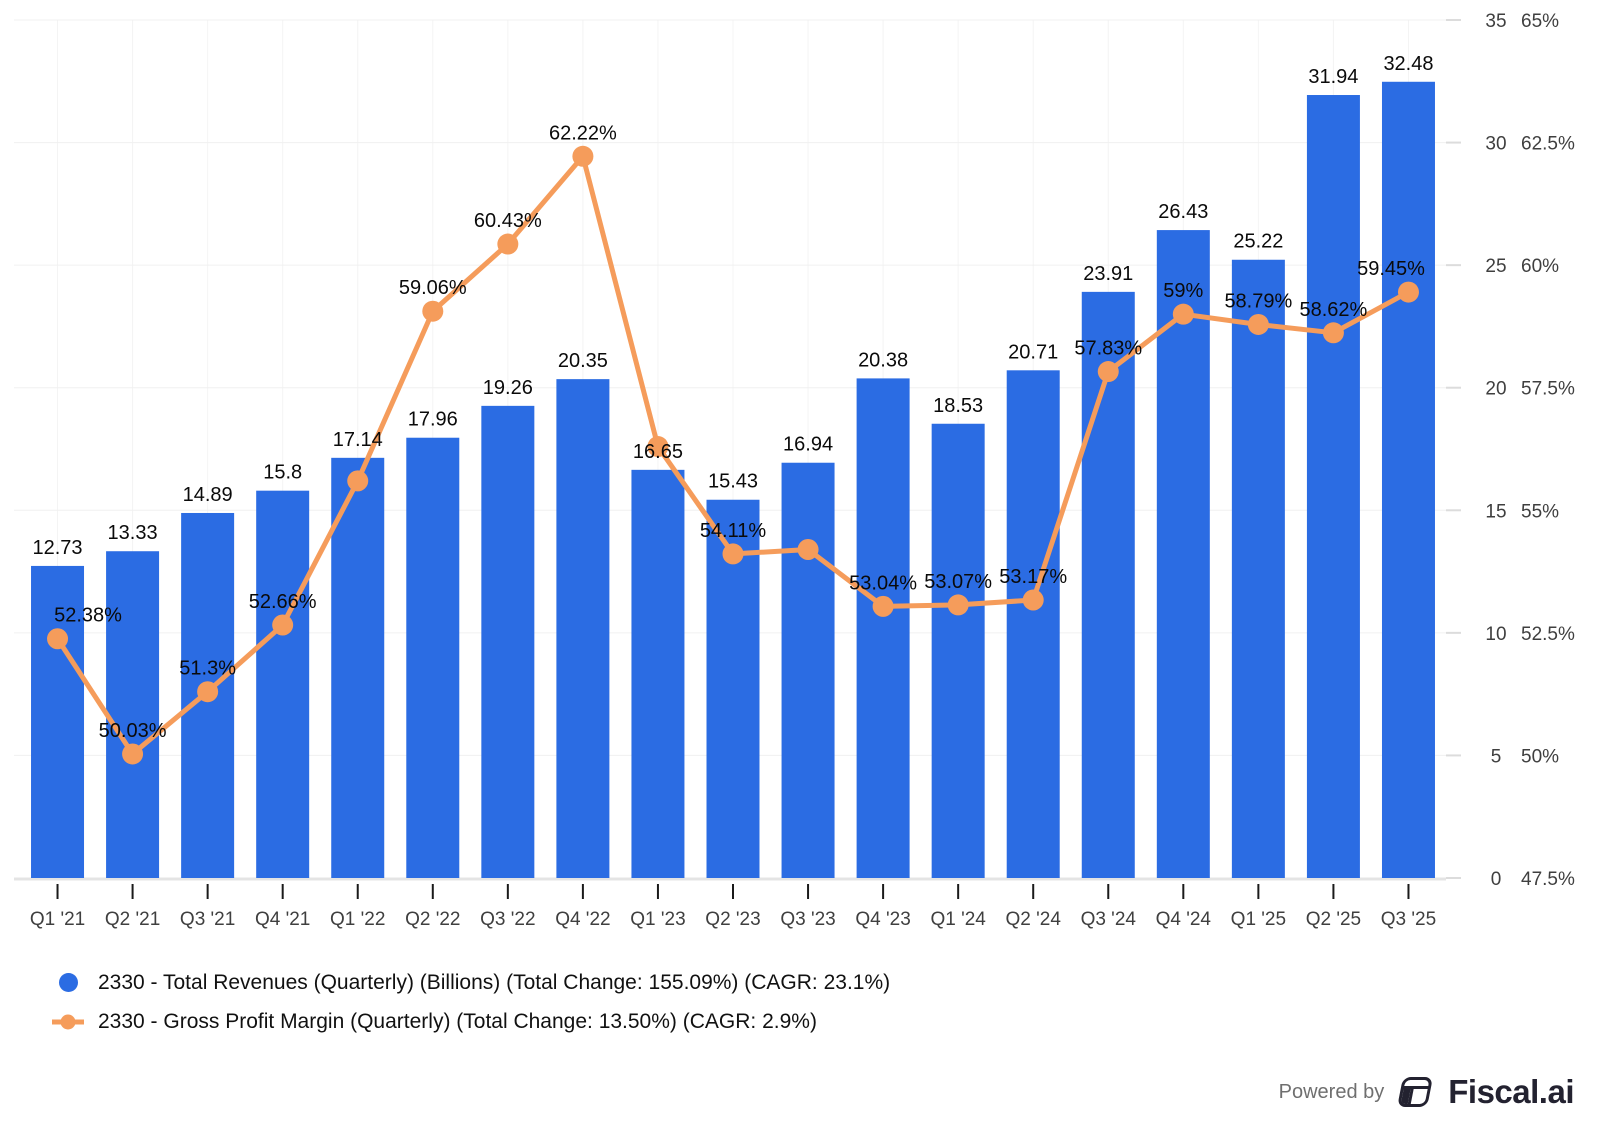 Image resolution: width=1600 pixels, height=1134 pixels. What do you see at coordinates (808, 445) in the screenshot?
I see `bar-value-label: 16.94` at bounding box center [808, 445].